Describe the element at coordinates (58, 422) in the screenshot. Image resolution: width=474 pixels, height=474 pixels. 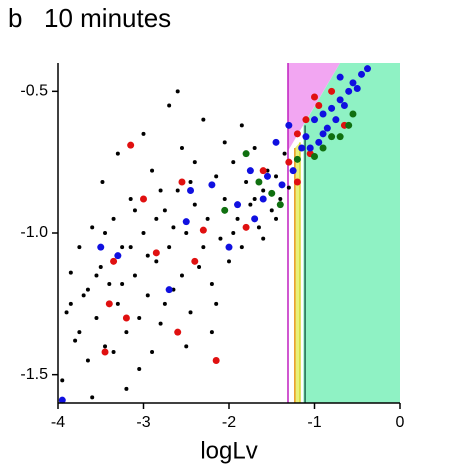
I see `x-tick-label: -4` at that location.